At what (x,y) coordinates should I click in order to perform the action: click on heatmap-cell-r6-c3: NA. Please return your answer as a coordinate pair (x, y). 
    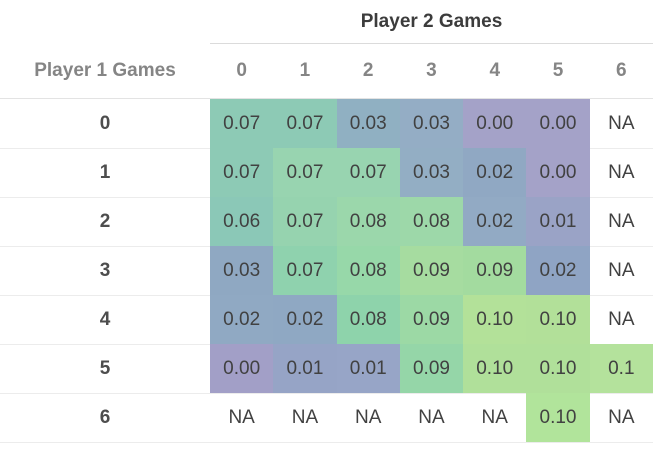
    Looking at the image, I should click on (431, 418).